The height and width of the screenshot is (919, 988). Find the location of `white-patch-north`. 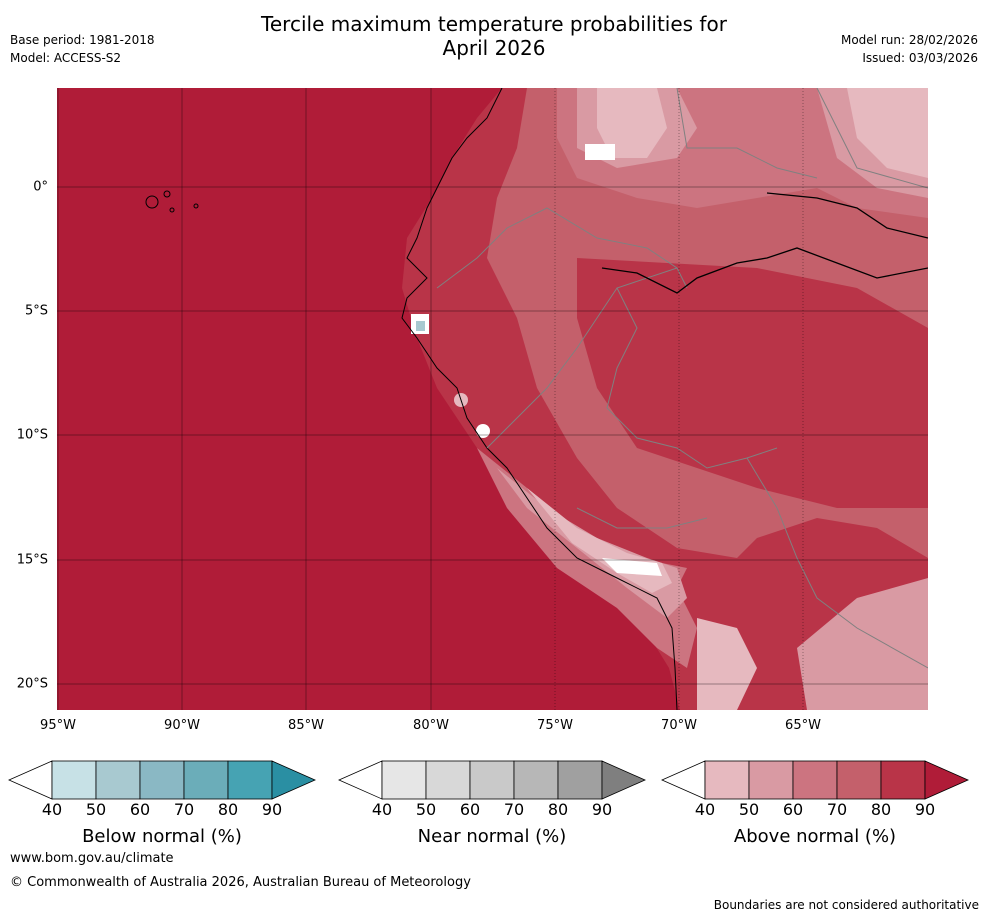

white-patch-north is located at coordinates (600, 152).